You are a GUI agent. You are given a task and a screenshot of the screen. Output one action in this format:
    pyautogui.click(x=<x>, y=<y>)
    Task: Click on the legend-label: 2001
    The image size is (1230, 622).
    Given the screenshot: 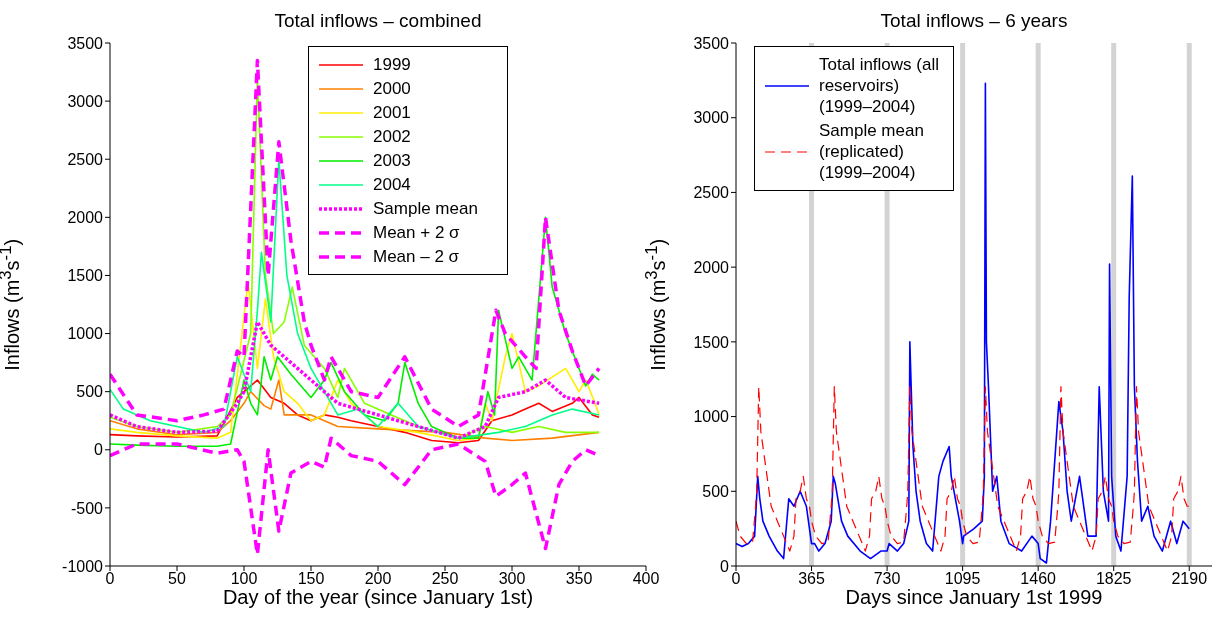 What is the action you would take?
    pyautogui.click(x=392, y=112)
    